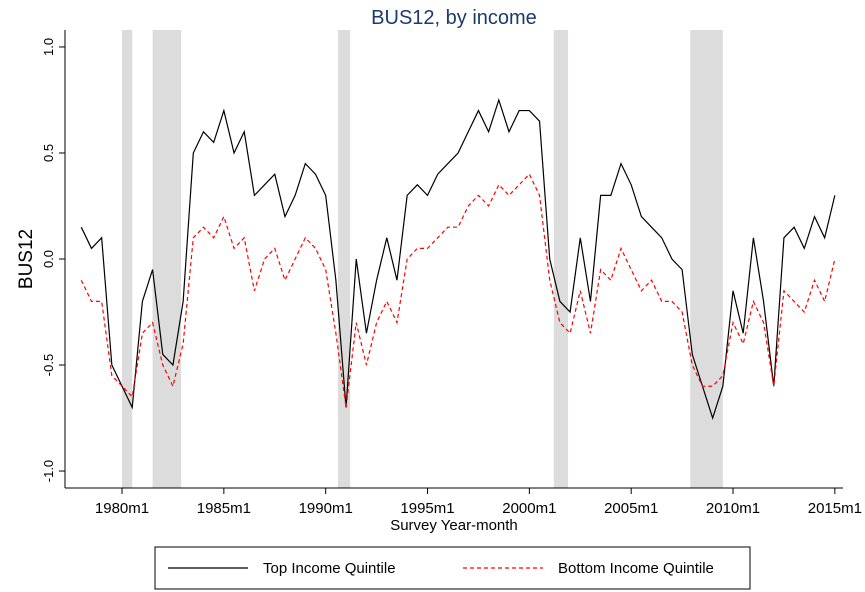 The width and height of the screenshot is (865, 592). Describe the element at coordinates (636, 568) in the screenshot. I see `legend-label: Bottom Income Quintile` at that location.